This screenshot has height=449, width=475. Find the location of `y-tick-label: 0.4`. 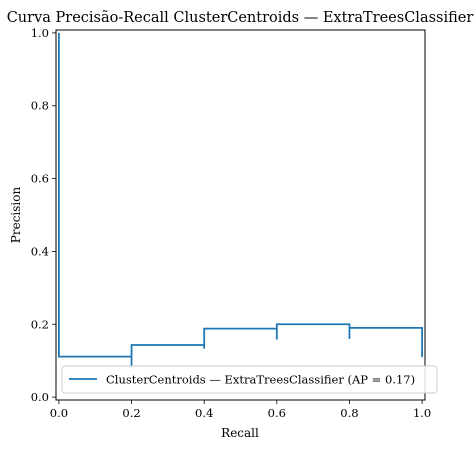

y-tick-label: 0.4 is located at coordinates (40, 251).